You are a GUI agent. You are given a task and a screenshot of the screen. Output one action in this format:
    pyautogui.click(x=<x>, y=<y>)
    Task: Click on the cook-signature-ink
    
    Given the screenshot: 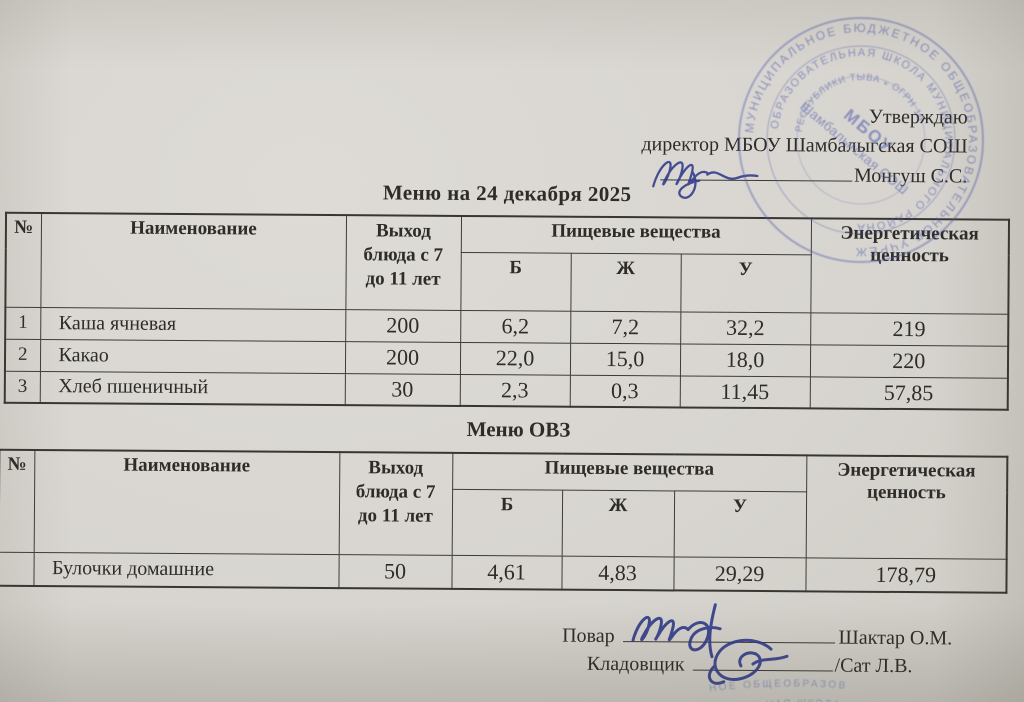 What is the action you would take?
    pyautogui.click(x=676, y=631)
    